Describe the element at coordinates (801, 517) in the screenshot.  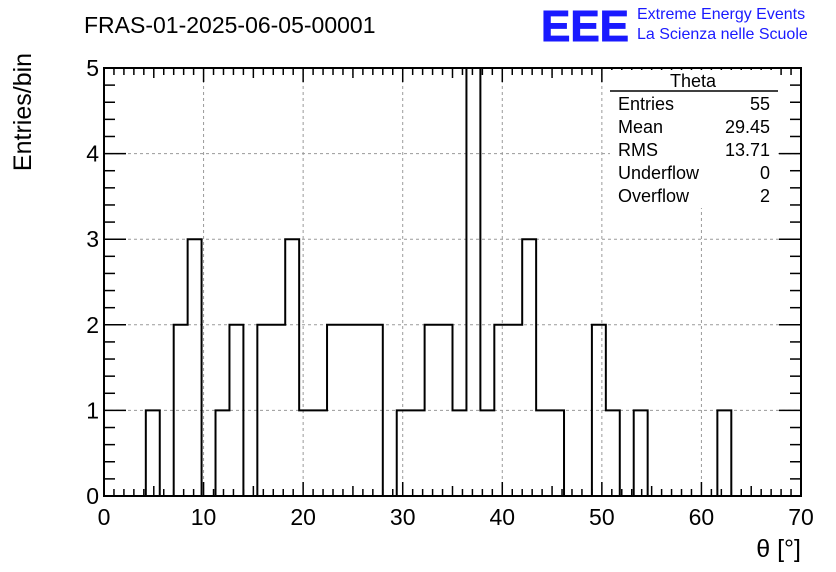
I see `x-tick-label: 70` at that location.